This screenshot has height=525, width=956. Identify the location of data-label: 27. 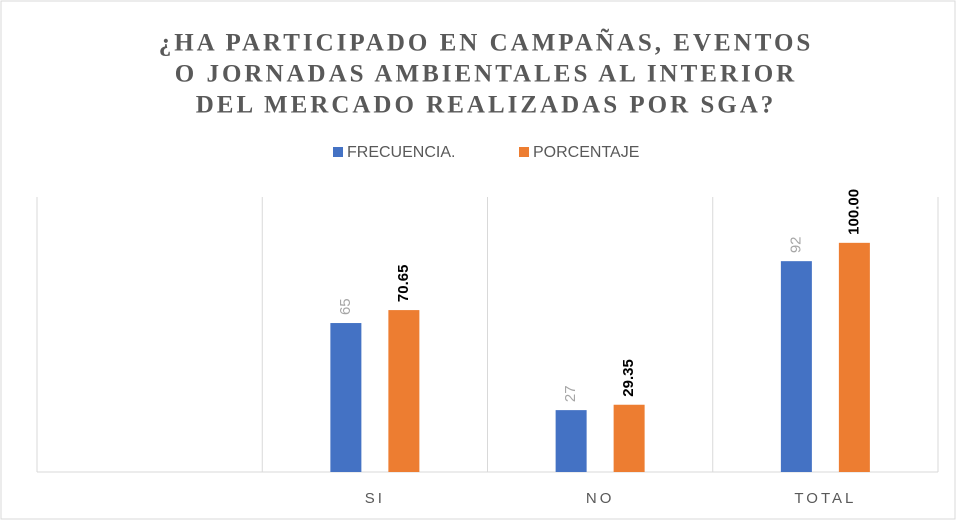
(570, 393).